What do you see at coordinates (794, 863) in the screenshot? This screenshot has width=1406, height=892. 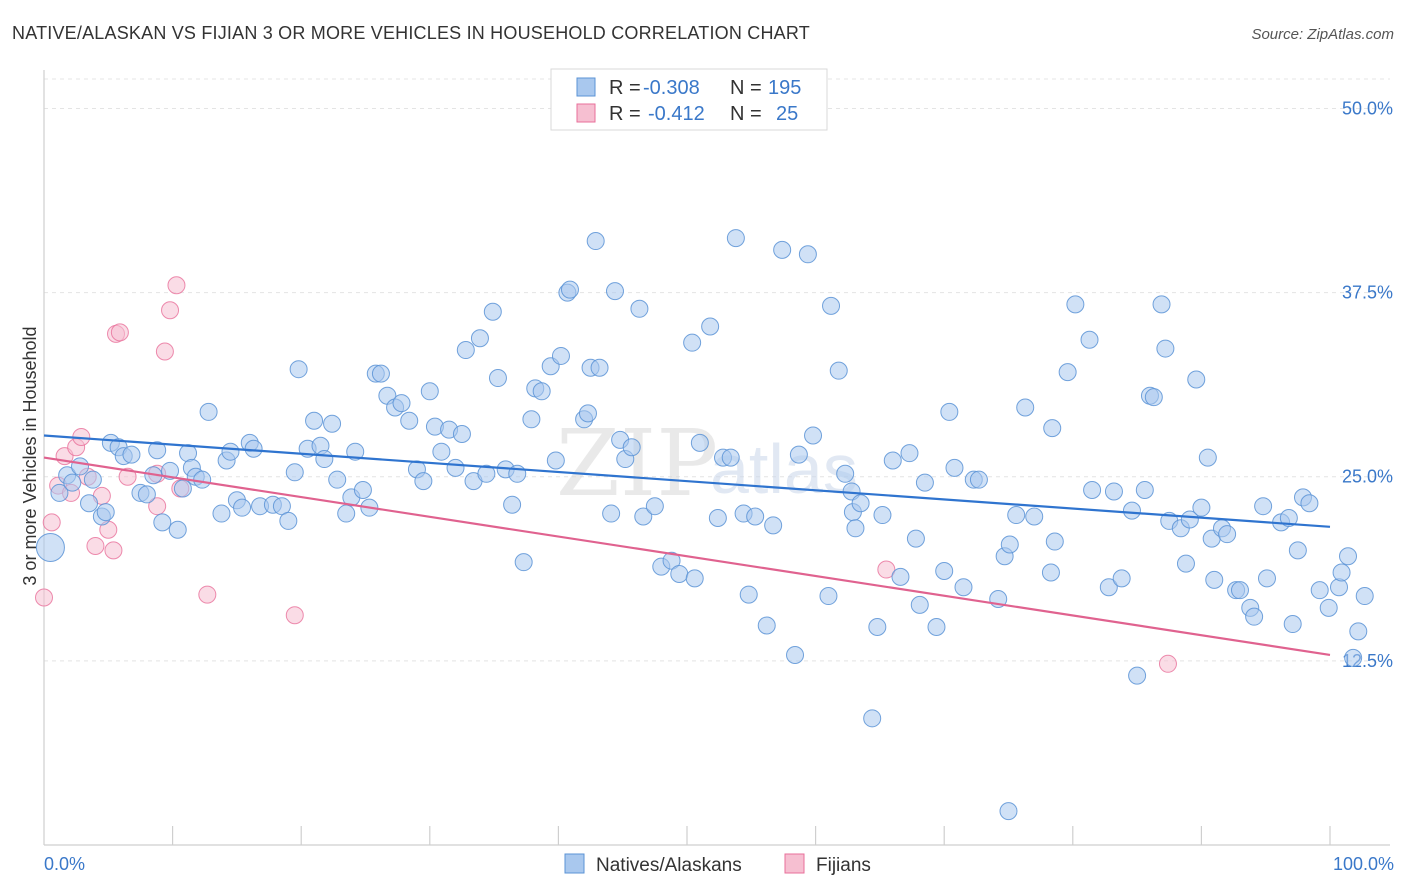 I see `bottom-legend-swatch-fijians` at bounding box center [794, 863].